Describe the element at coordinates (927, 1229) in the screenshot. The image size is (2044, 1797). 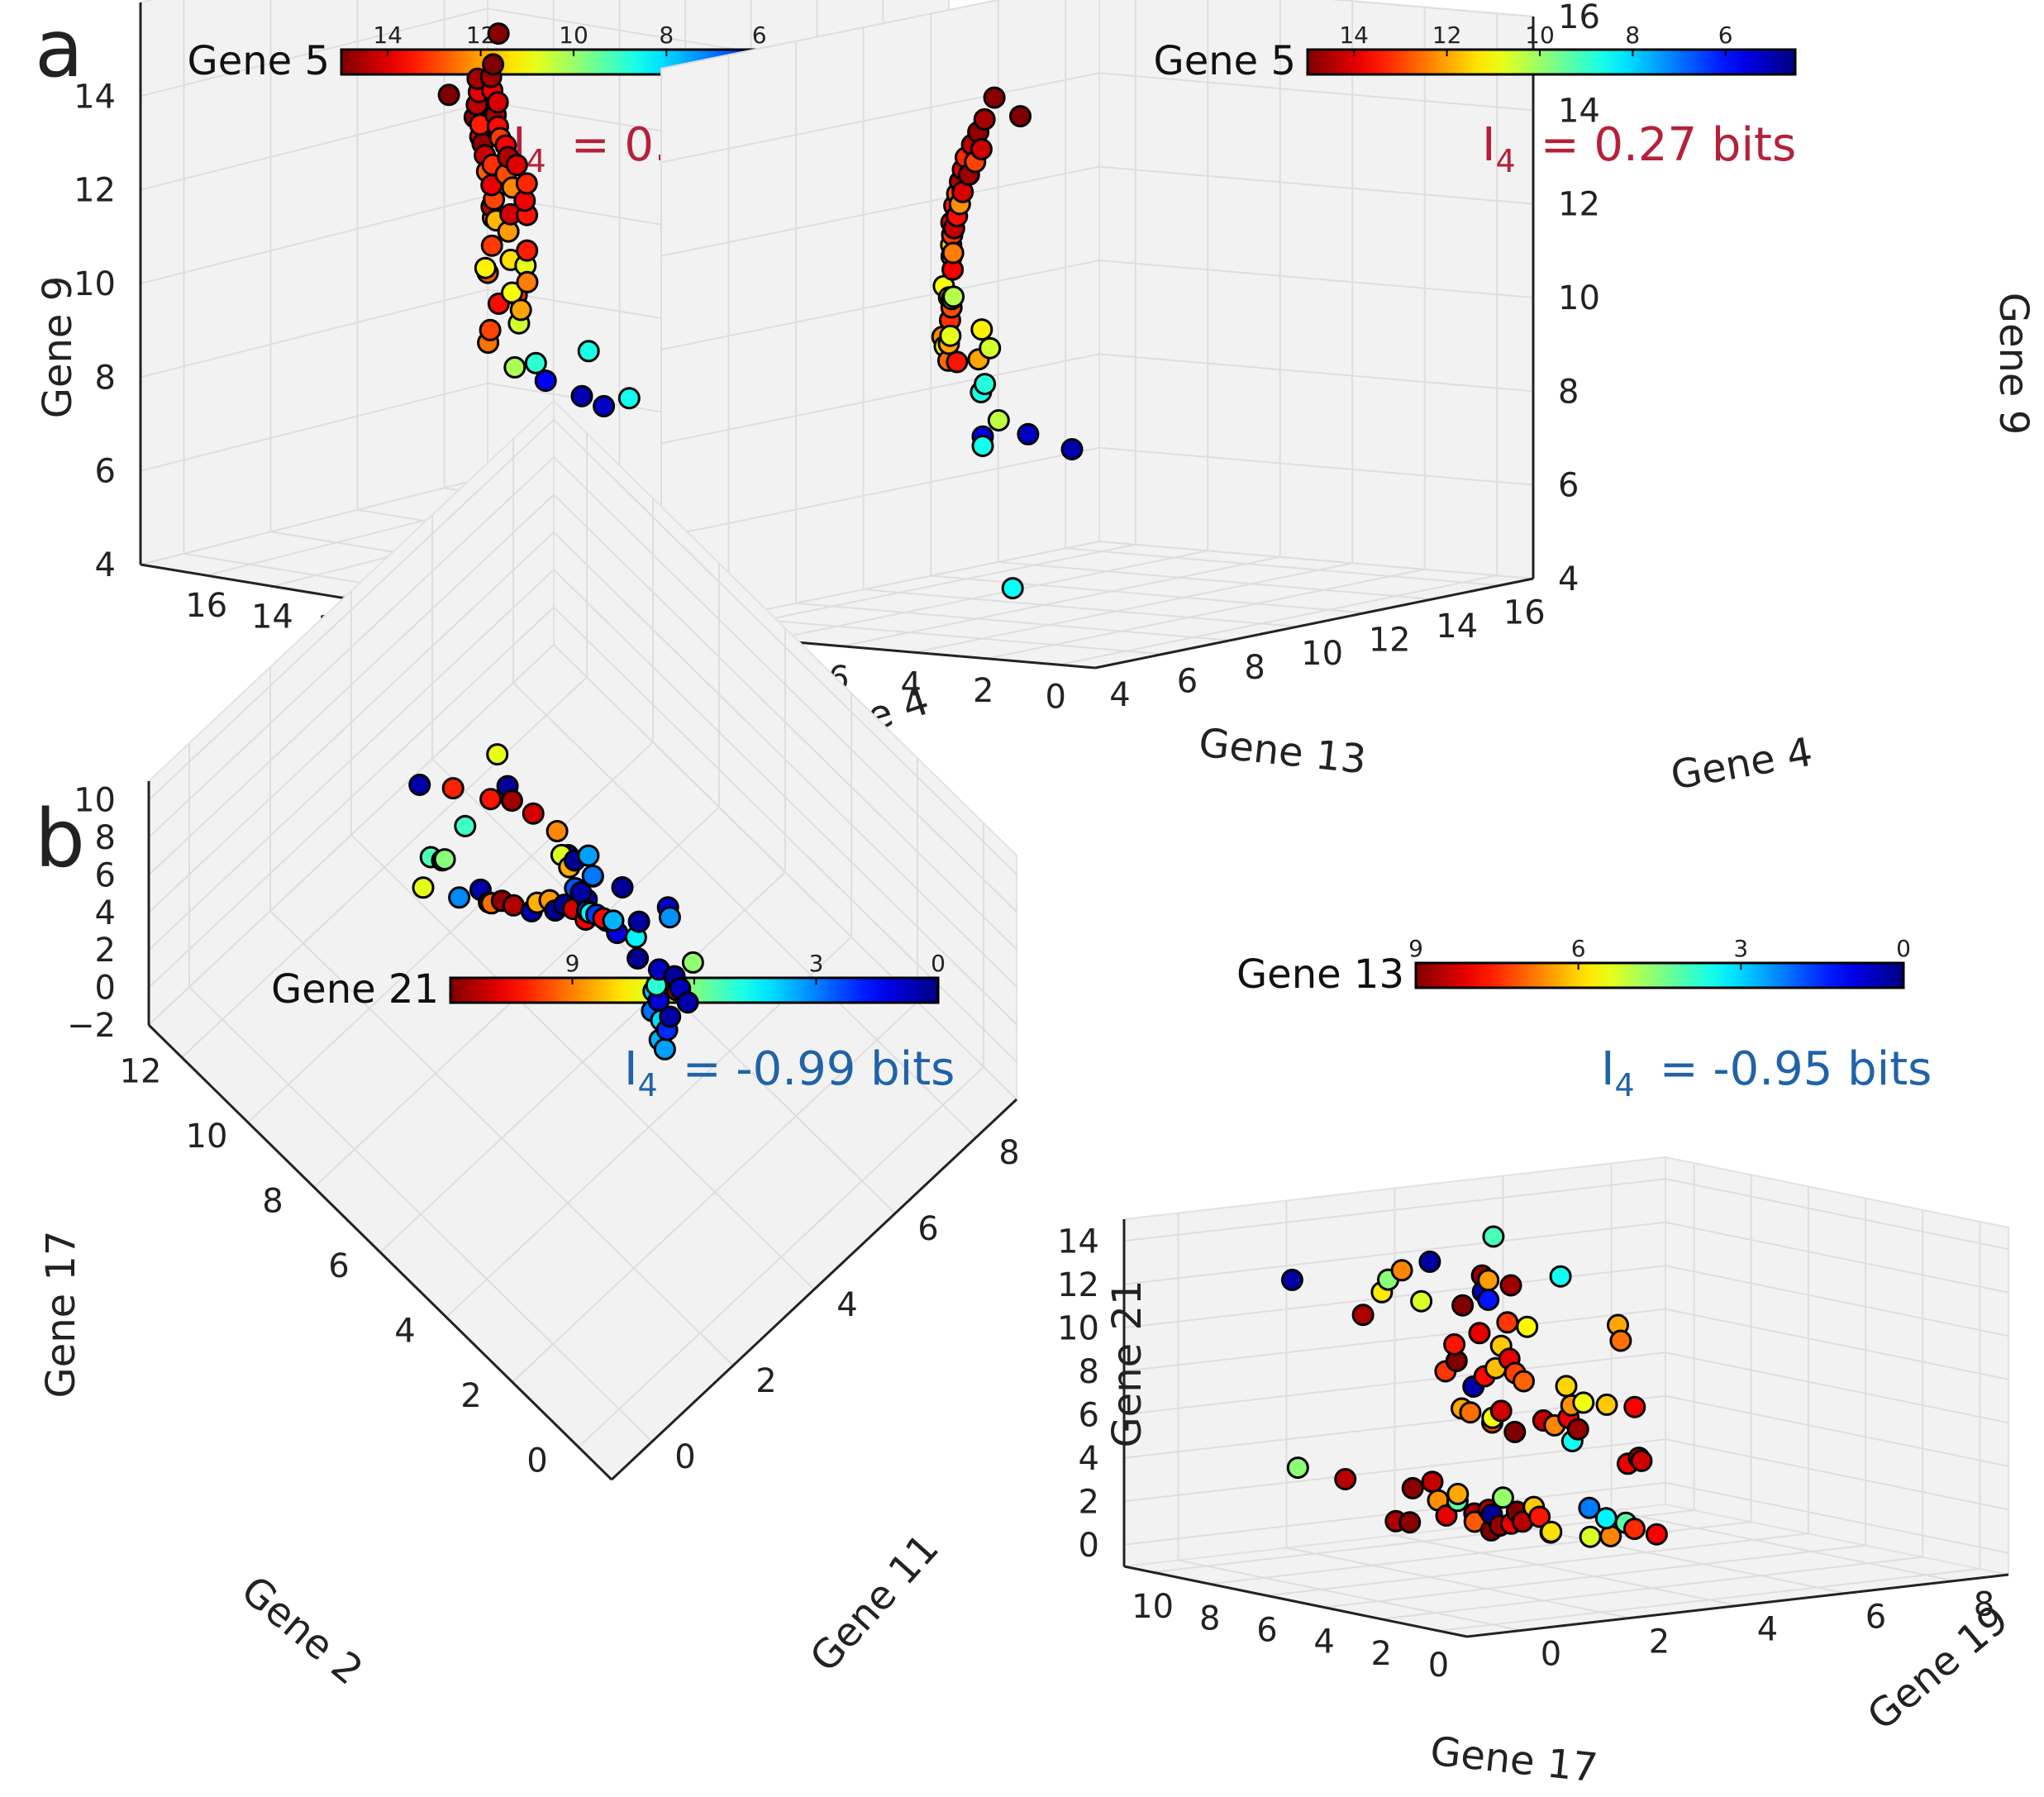
I see `y-tick-label: 6` at that location.